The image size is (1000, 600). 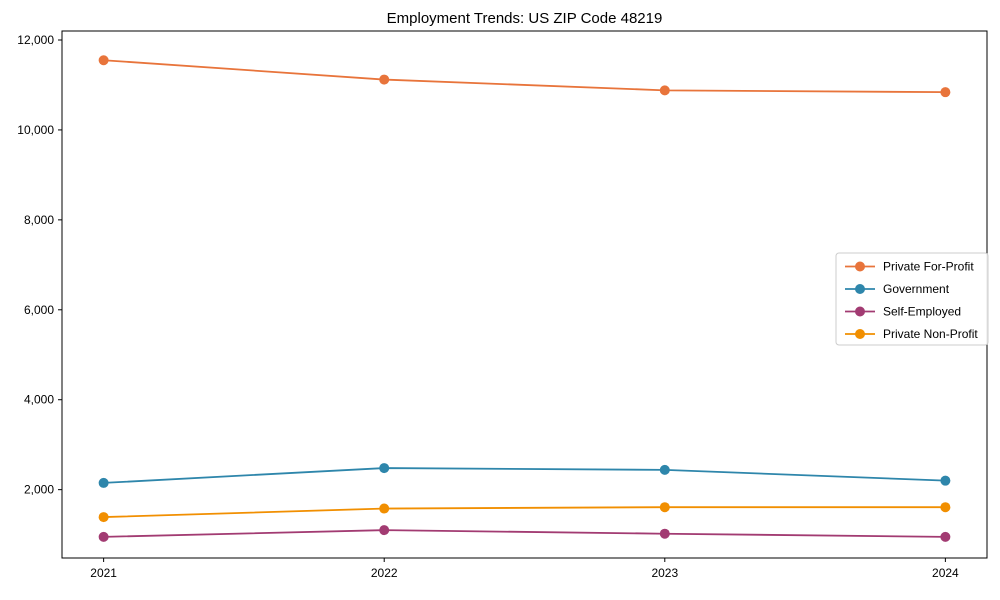 I want to click on data-point-self-employed-2024, so click(x=945, y=536).